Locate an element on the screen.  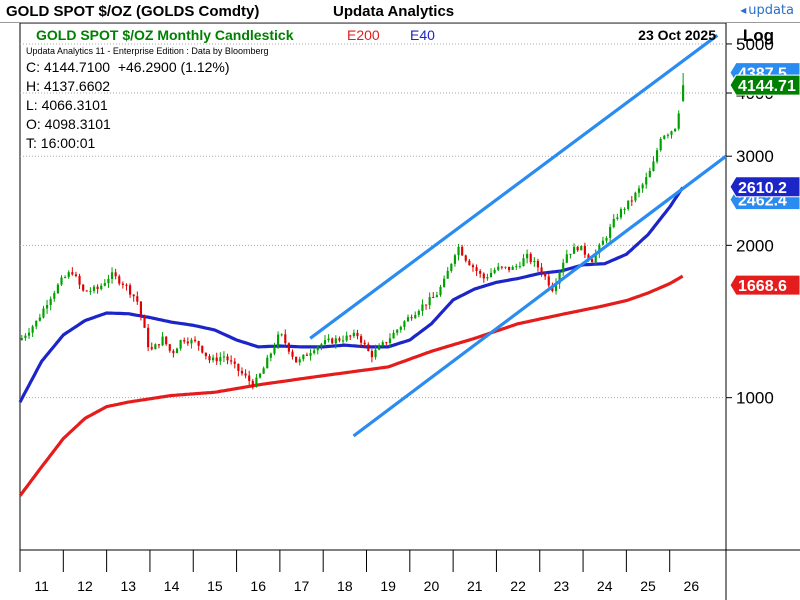
x-tick-label: 16 is located at coordinates (258, 586).